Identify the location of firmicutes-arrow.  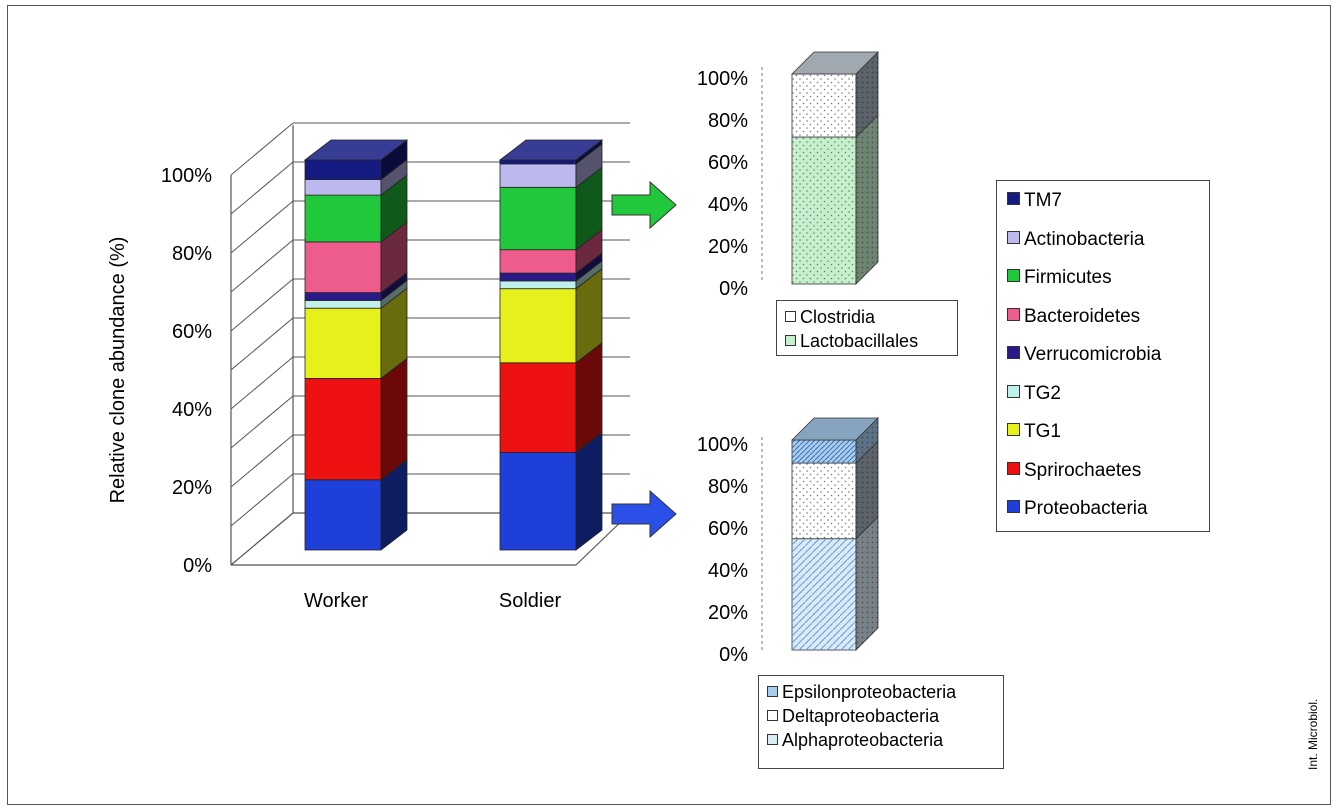
(644, 205).